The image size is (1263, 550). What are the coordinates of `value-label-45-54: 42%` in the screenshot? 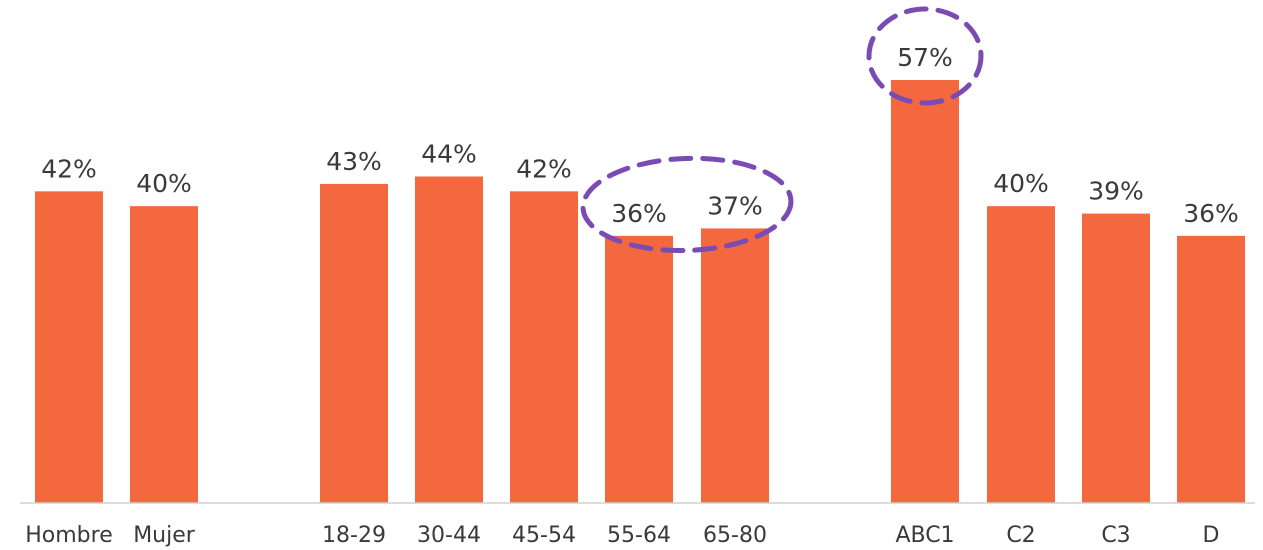 It's located at (544, 168).